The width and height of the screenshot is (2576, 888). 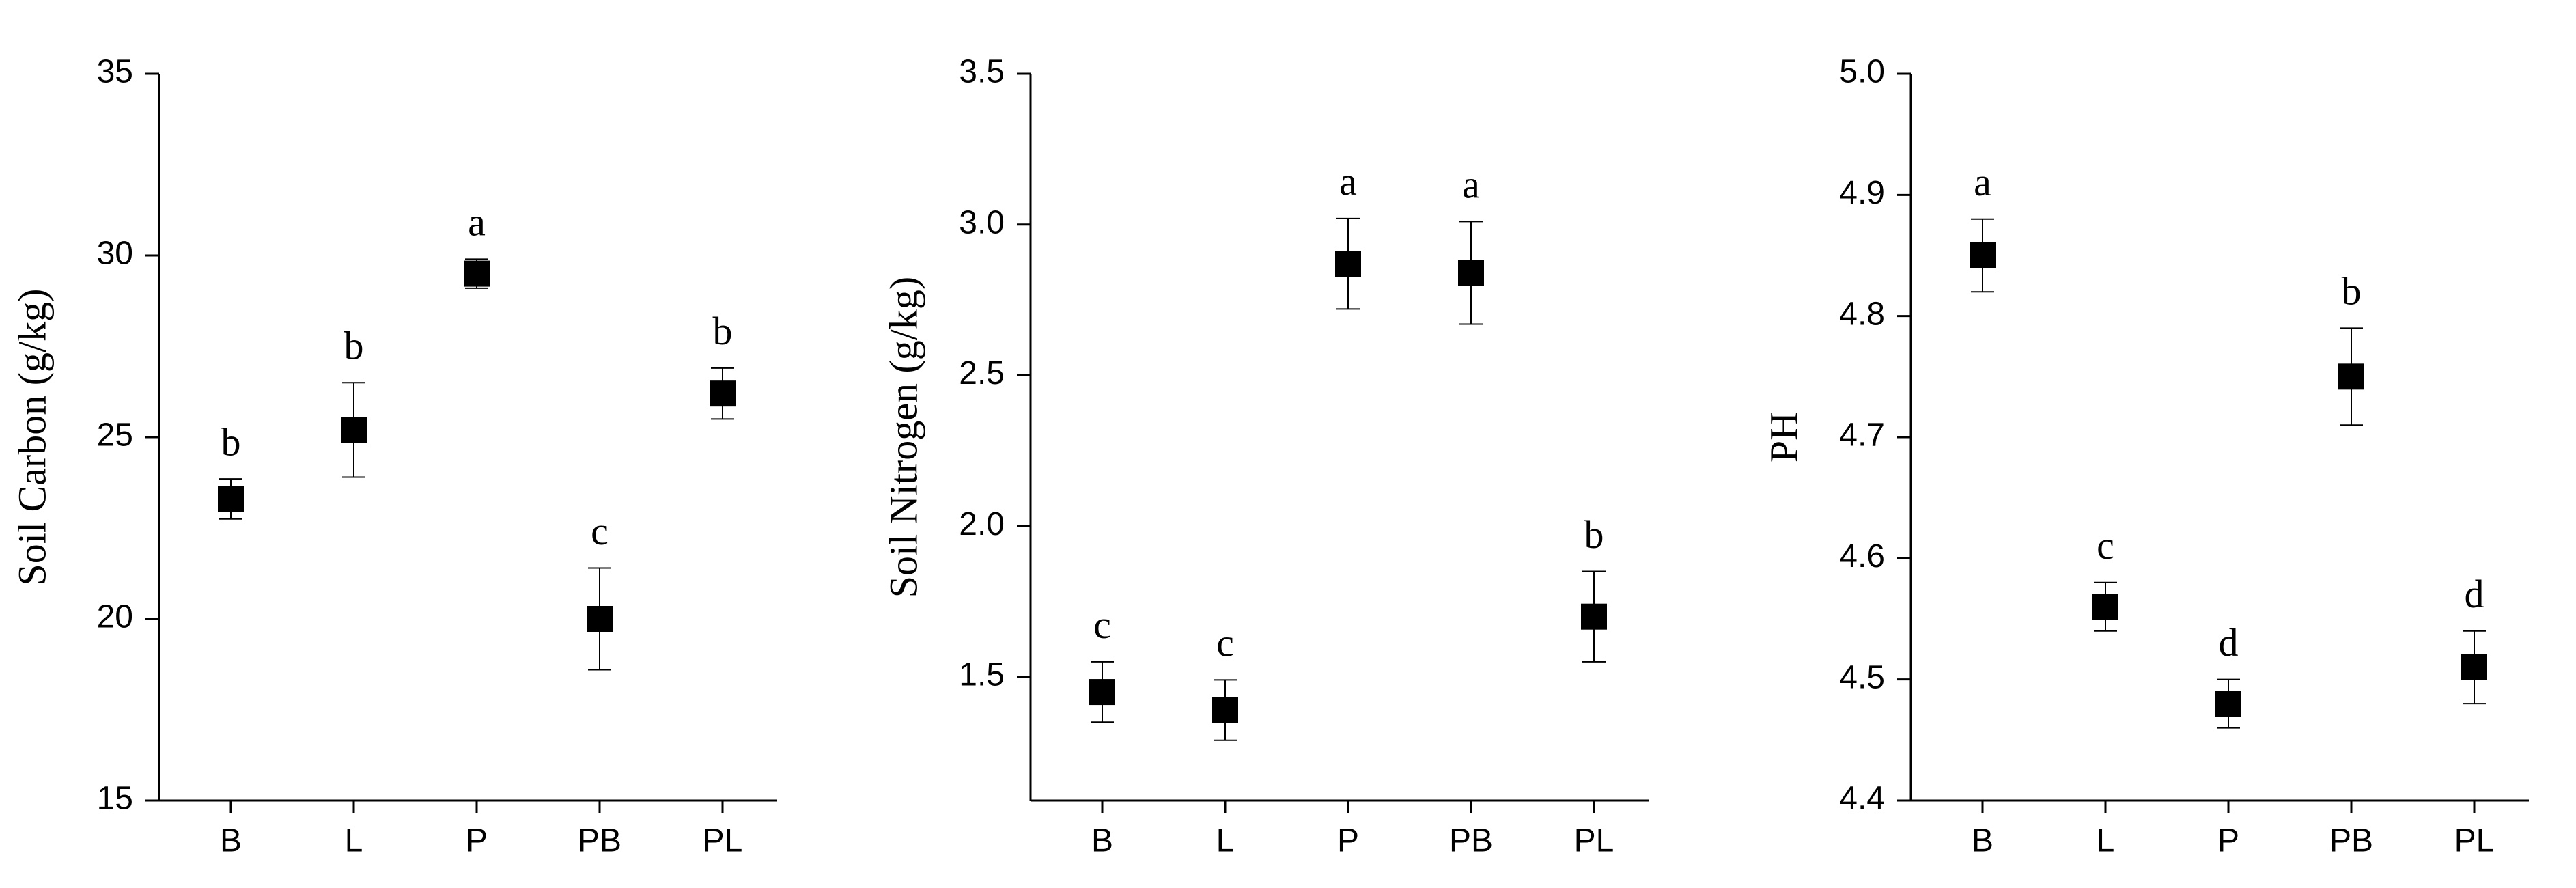 I want to click on y-tick-label: 4.5, so click(x=1862, y=677).